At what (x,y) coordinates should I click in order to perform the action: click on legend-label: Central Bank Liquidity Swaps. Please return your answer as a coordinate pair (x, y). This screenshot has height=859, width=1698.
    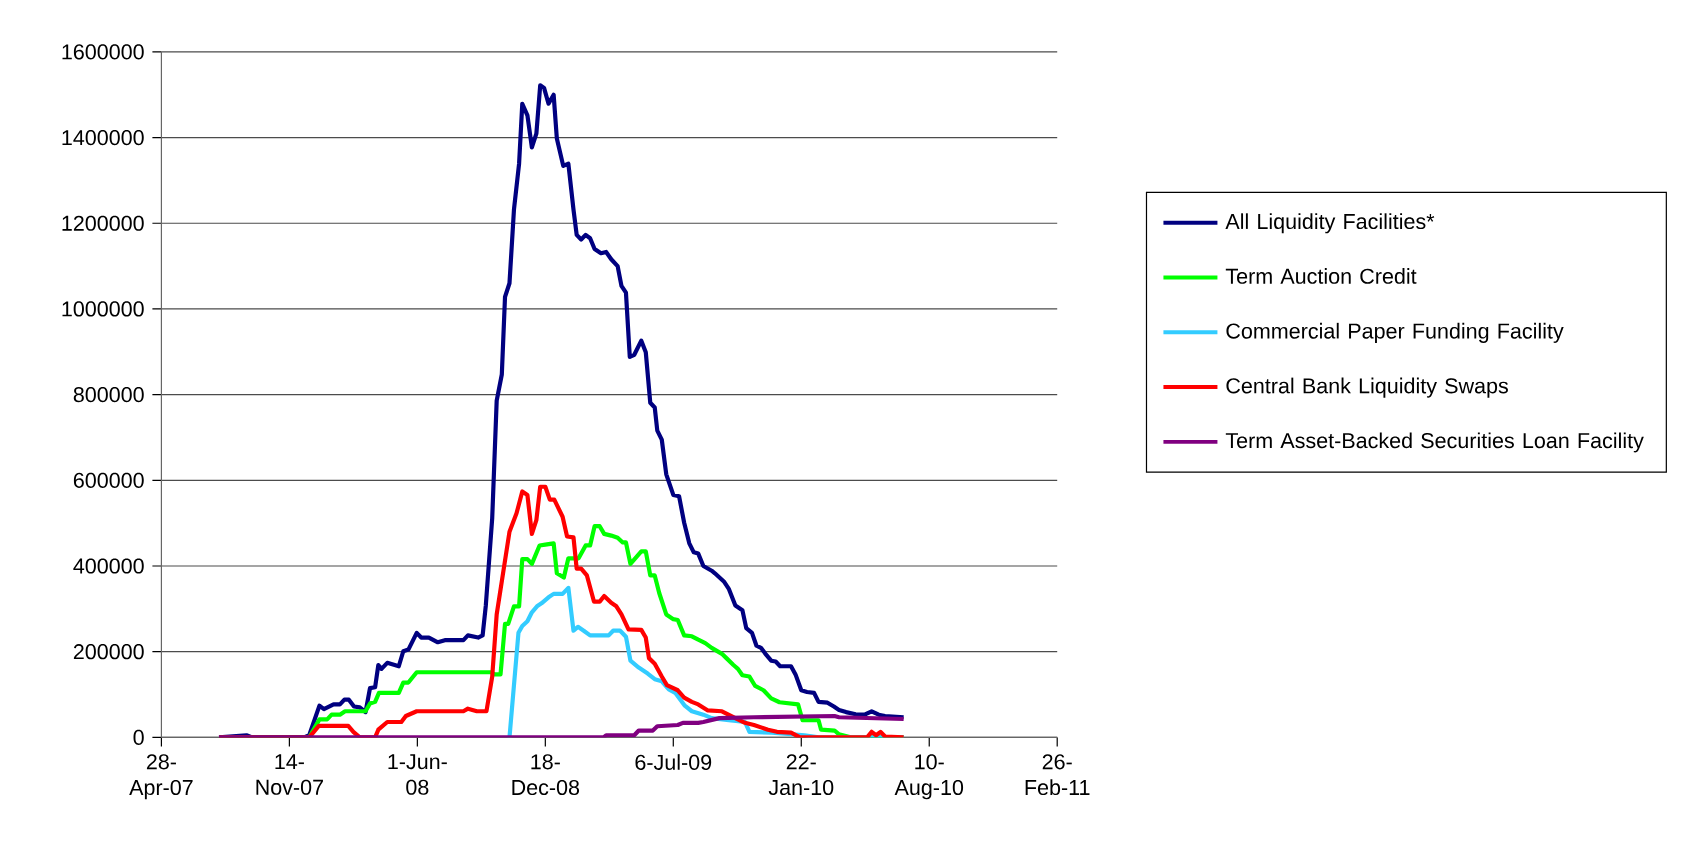
    Looking at the image, I should click on (1367, 387).